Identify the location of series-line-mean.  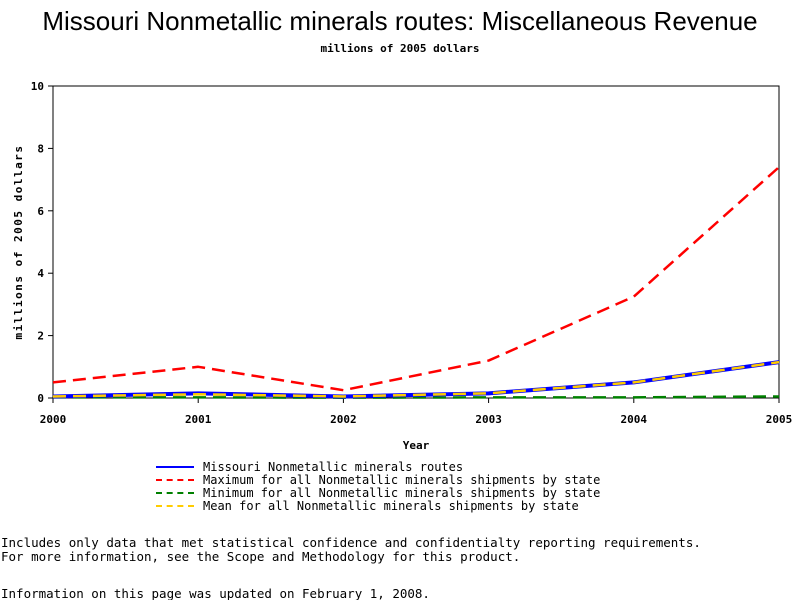
(416, 379).